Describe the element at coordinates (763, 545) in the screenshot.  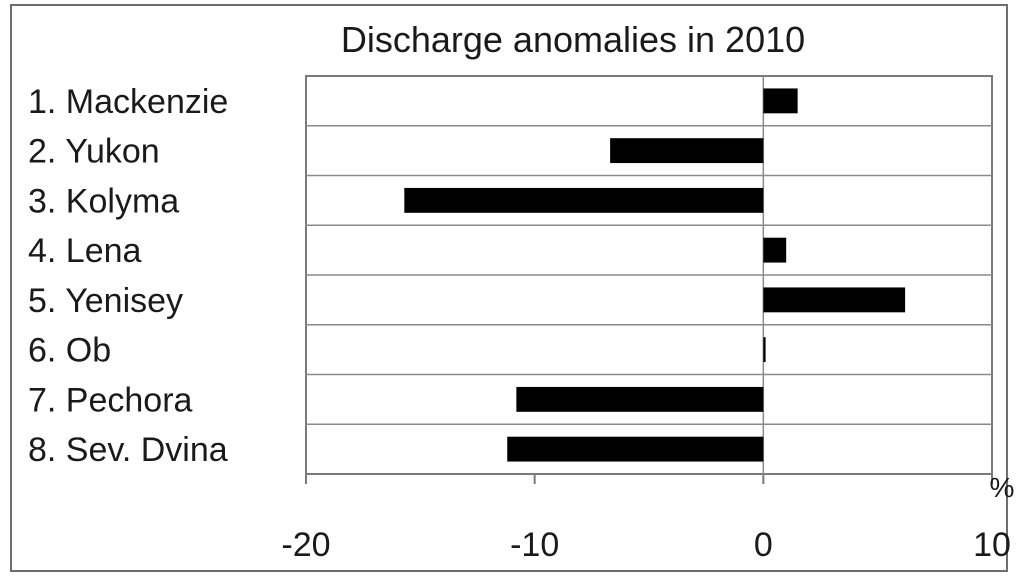
I see `x-tick-label: 0` at that location.